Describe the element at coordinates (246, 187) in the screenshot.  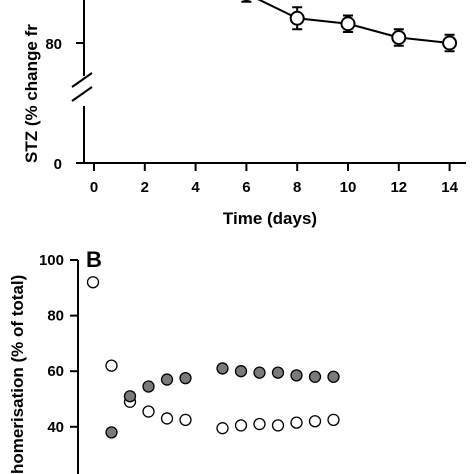
I see `panel-a-xtick-label: 6` at that location.